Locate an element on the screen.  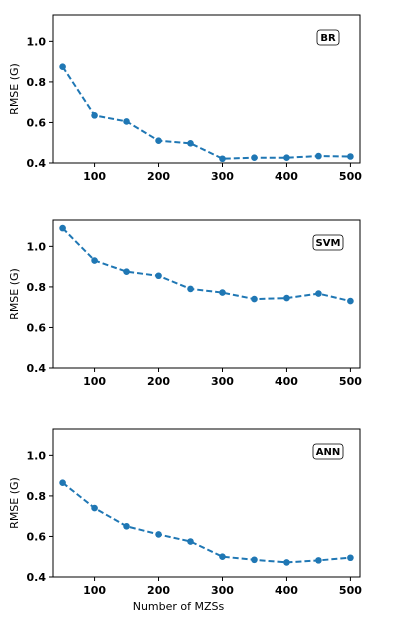
legend: ANN is located at coordinates (328, 451).